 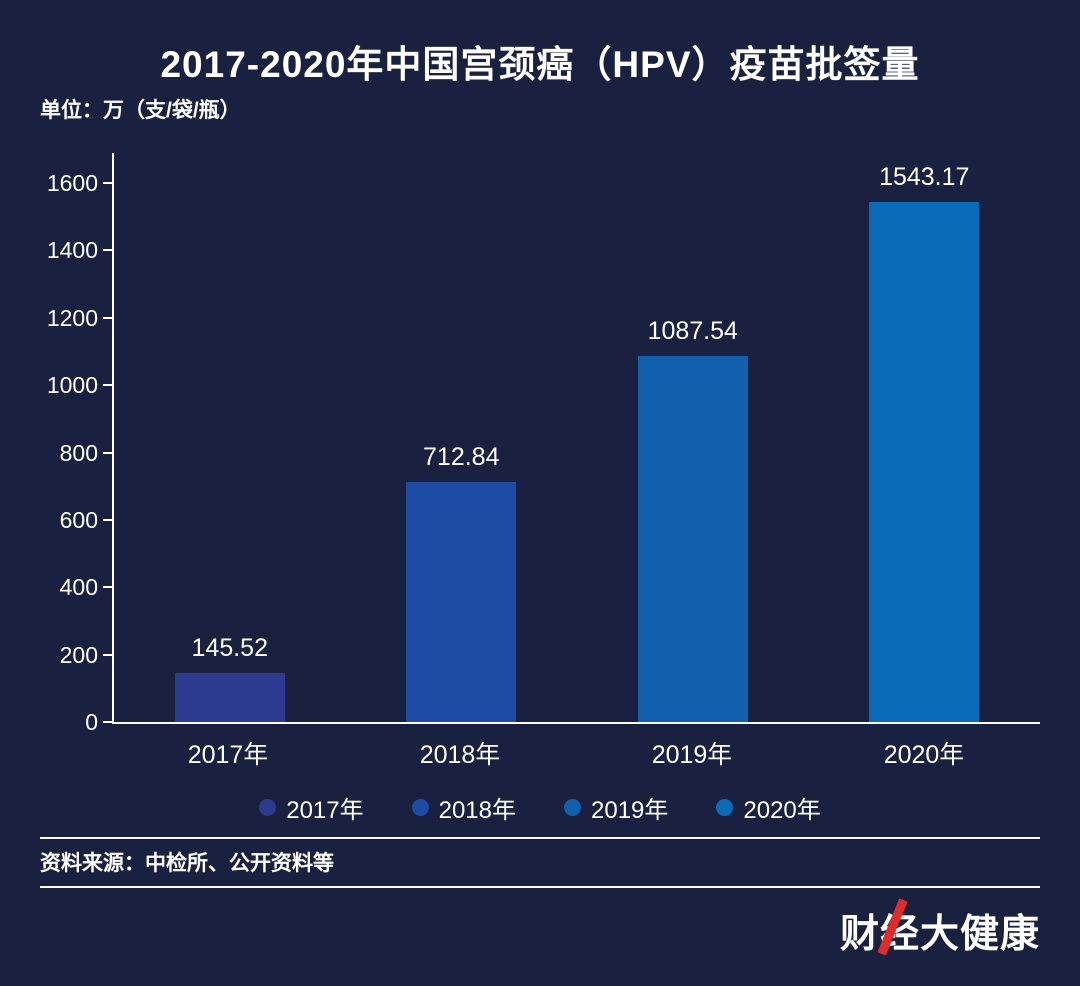 What do you see at coordinates (228, 755) in the screenshot?
I see `x-axis-label: 2017年` at bounding box center [228, 755].